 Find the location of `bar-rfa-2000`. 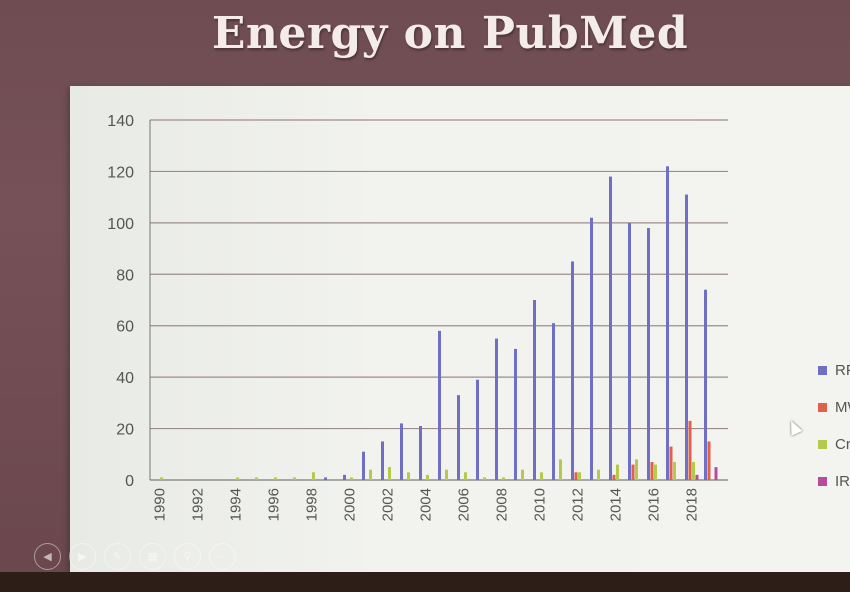

bar-rfa-2000 is located at coordinates (344, 477).